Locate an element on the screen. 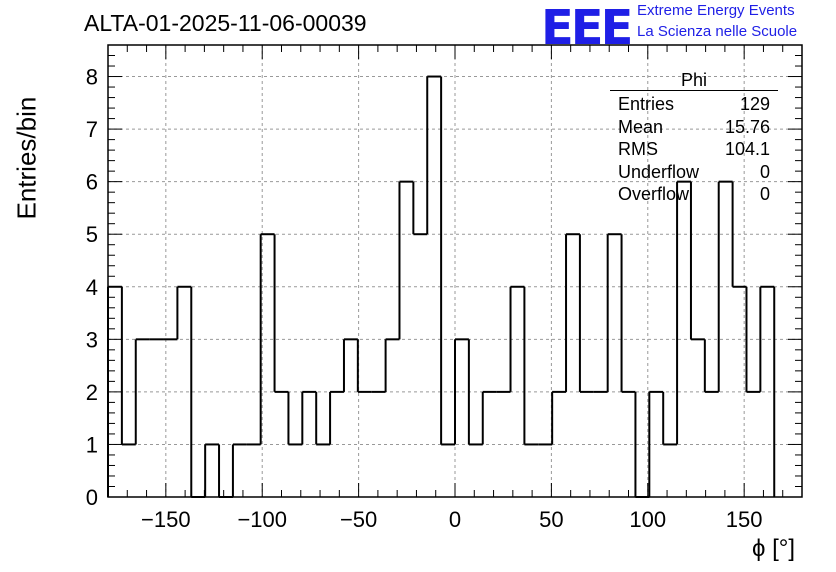  x-tick-label: −50 is located at coordinates (358, 519).